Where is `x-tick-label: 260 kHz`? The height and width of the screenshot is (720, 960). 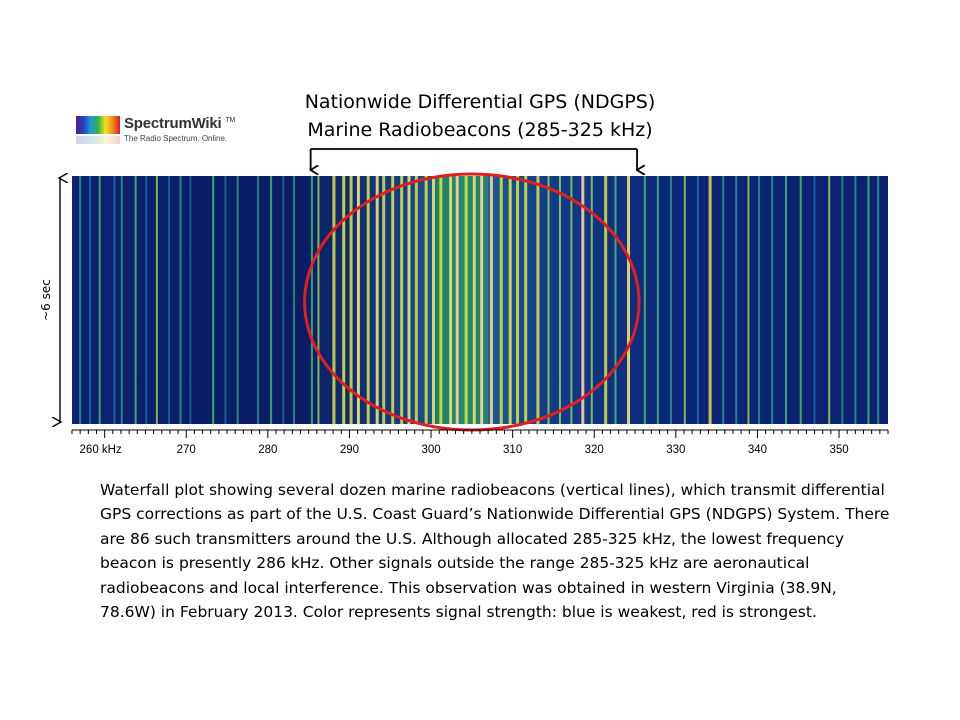
x-tick-label: 260 kHz is located at coordinates (101, 450).